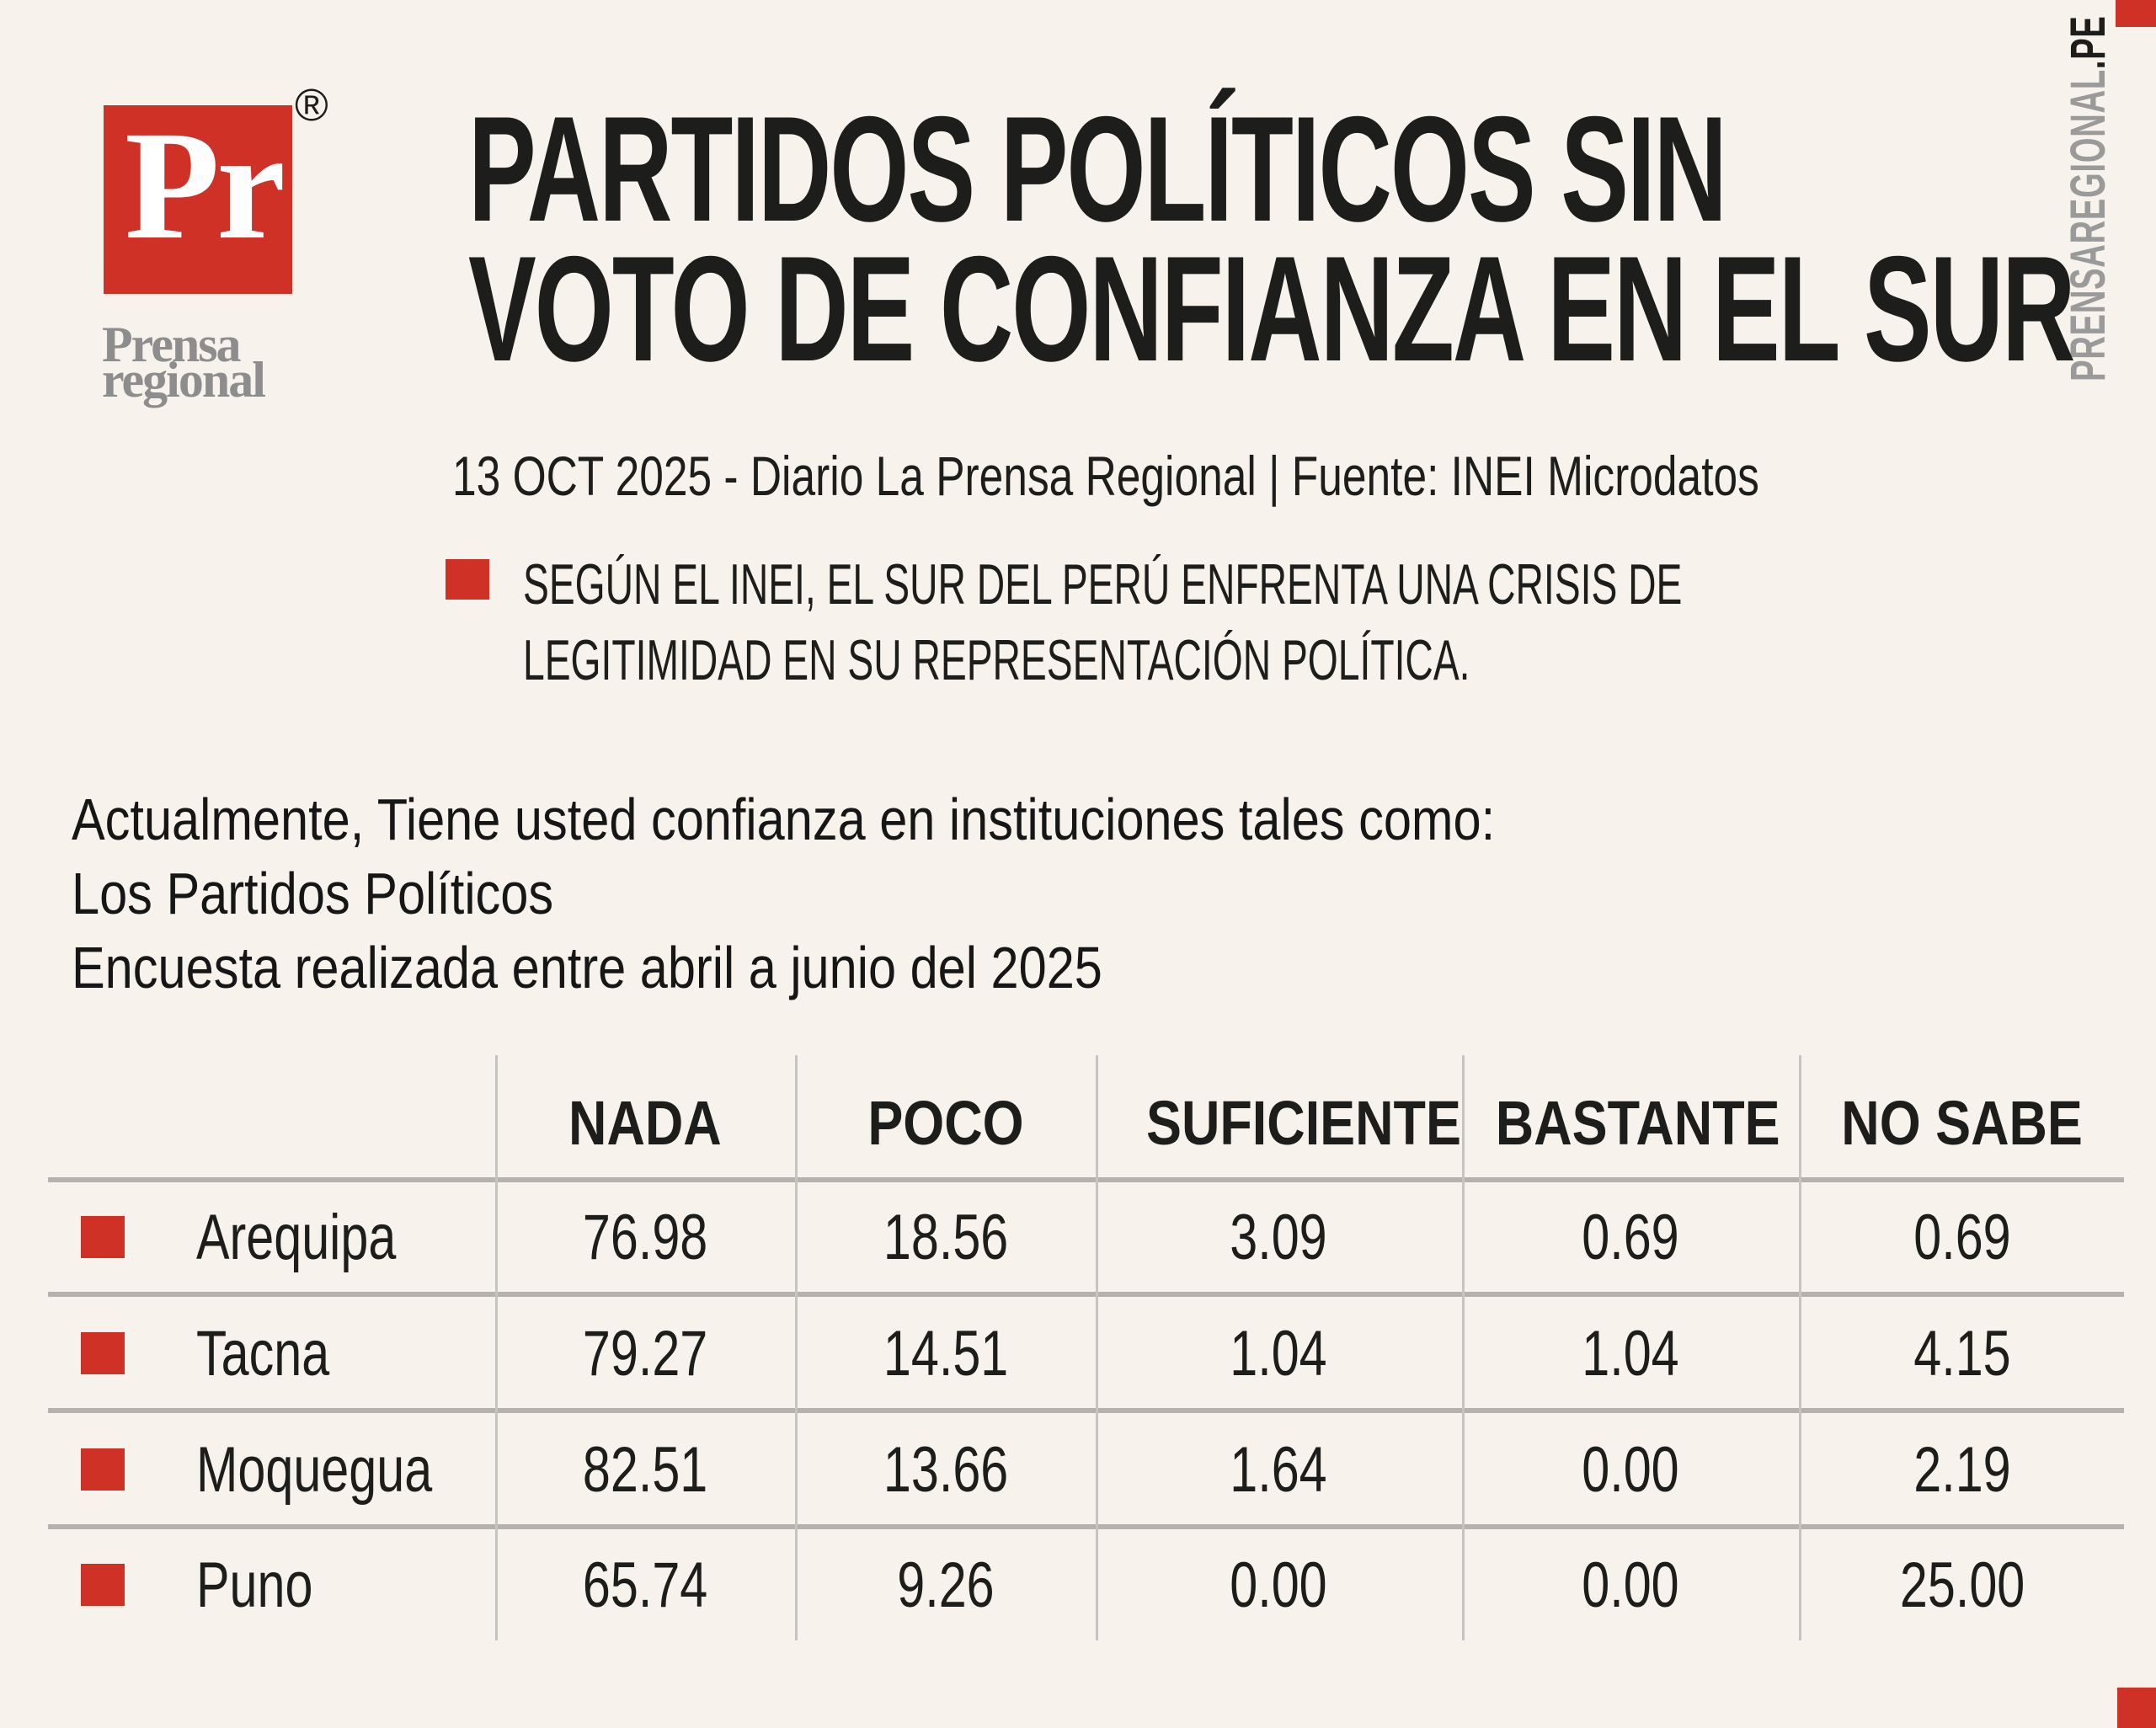 The image size is (2156, 1728). I want to click on row-bullet-arequipa, so click(103, 1237).